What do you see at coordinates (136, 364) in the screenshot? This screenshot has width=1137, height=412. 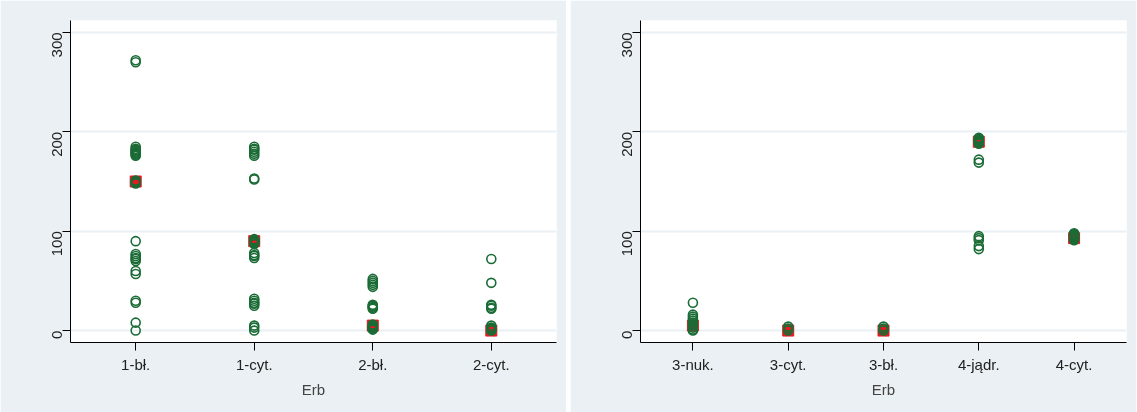 I see `x-tick-label: 1-bł.` at bounding box center [136, 364].